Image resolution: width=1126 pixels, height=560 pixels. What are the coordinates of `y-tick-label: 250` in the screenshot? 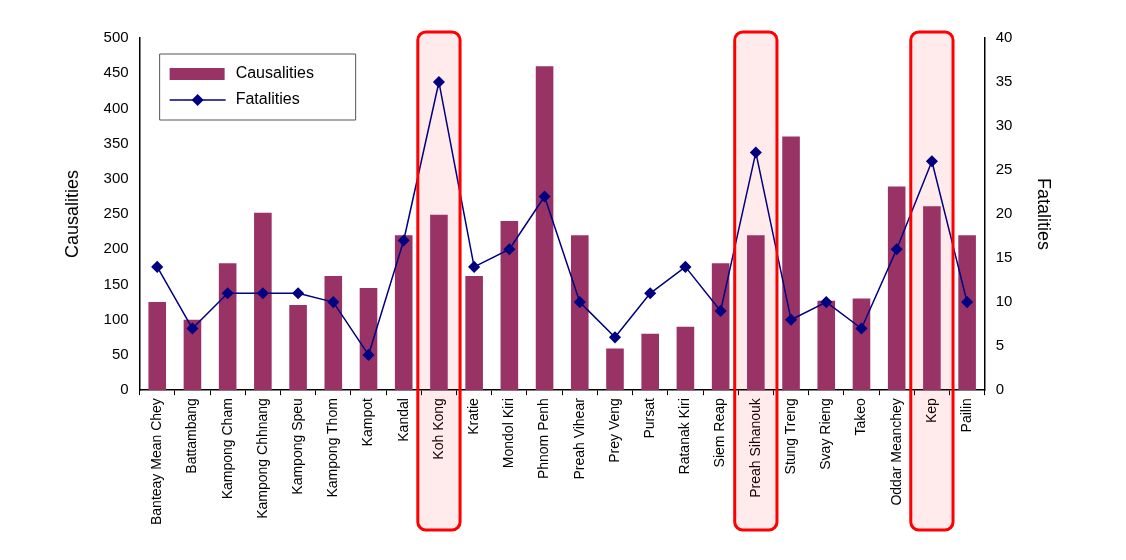 It's located at (116, 213).